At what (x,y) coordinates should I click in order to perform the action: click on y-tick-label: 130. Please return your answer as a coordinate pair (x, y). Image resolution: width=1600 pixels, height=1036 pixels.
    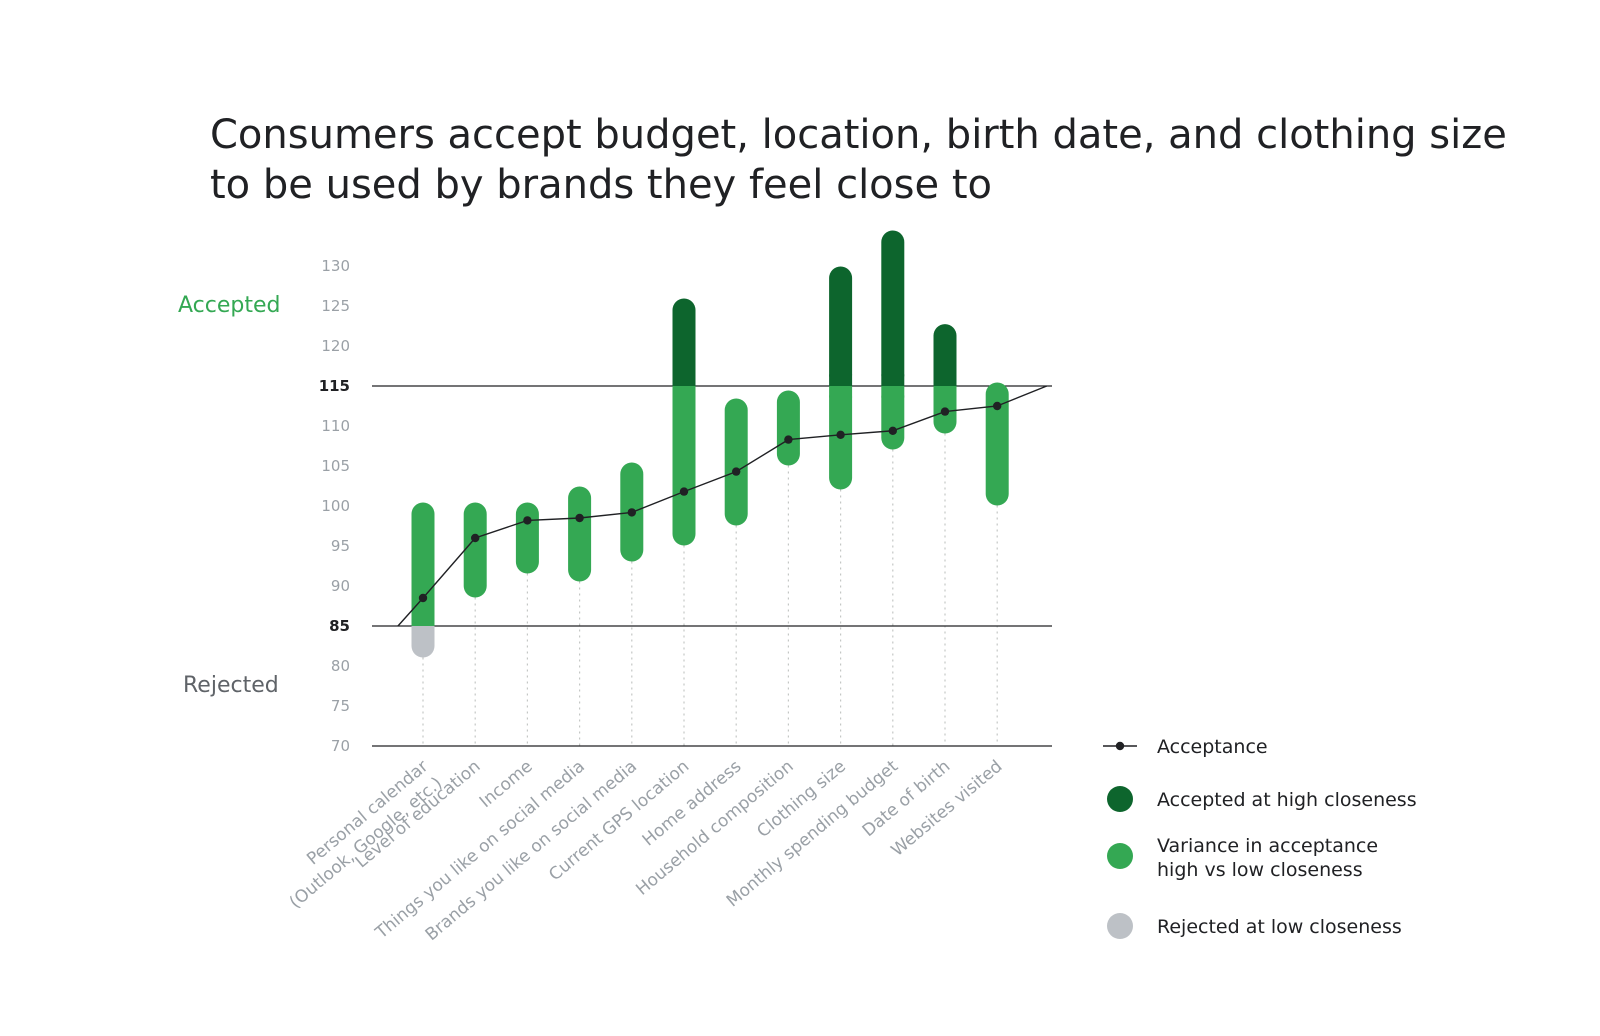
    Looking at the image, I should click on (335, 266).